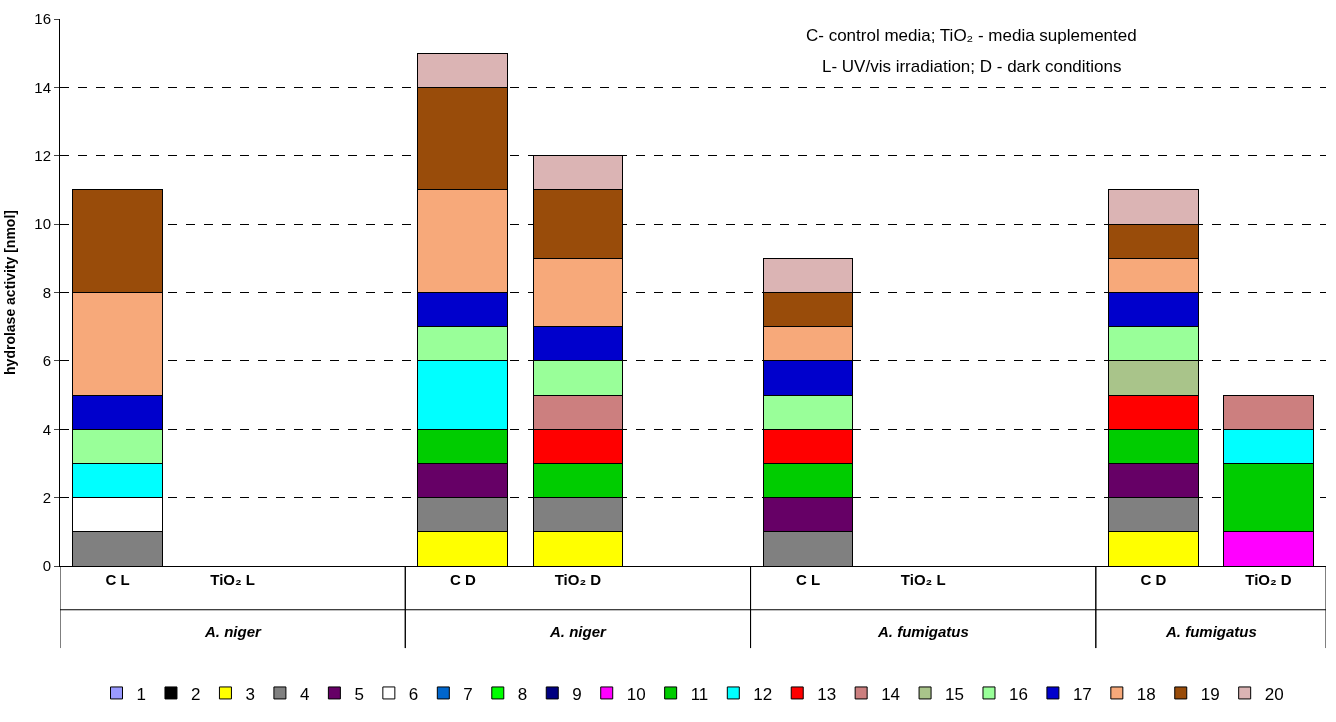 Image resolution: width=1336 pixels, height=722 pixels. I want to click on legend-label: 14, so click(891, 694).